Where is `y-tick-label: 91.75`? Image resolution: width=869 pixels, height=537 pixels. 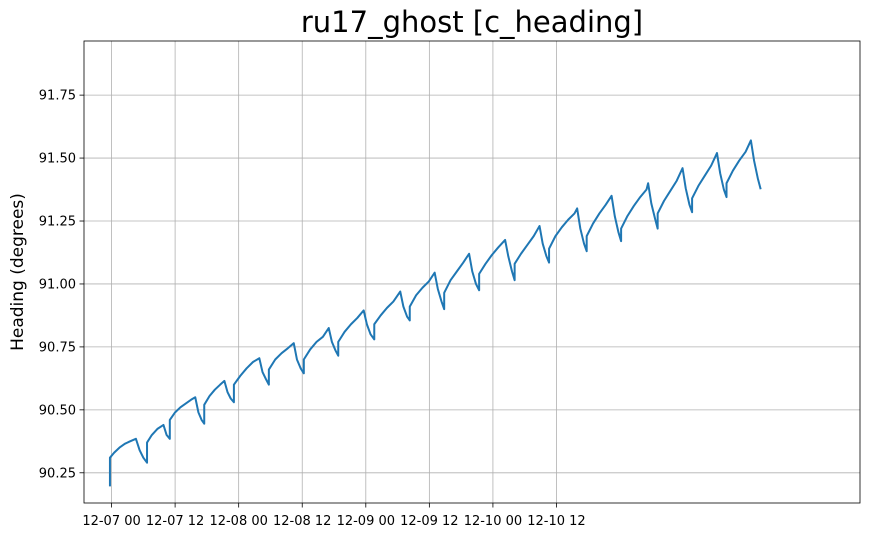
y-tick-label: 91.75 is located at coordinates (57, 96).